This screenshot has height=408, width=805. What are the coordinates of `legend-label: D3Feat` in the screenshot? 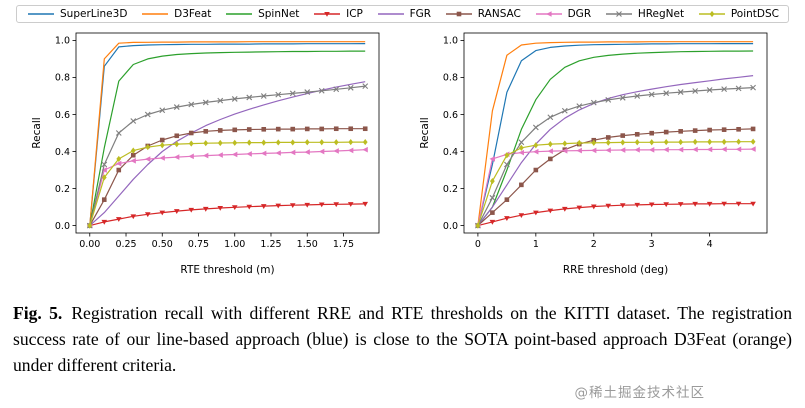 It's located at (193, 14).